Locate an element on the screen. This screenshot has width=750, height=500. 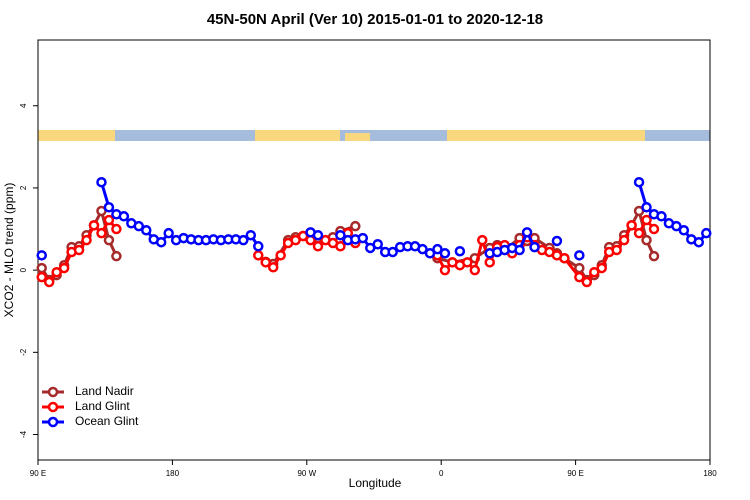
legend-label: Ocean Glint is located at coordinates (107, 421).